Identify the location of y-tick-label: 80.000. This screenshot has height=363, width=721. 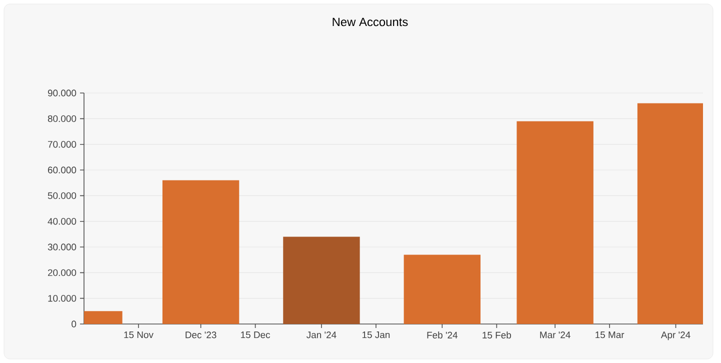
(62, 118).